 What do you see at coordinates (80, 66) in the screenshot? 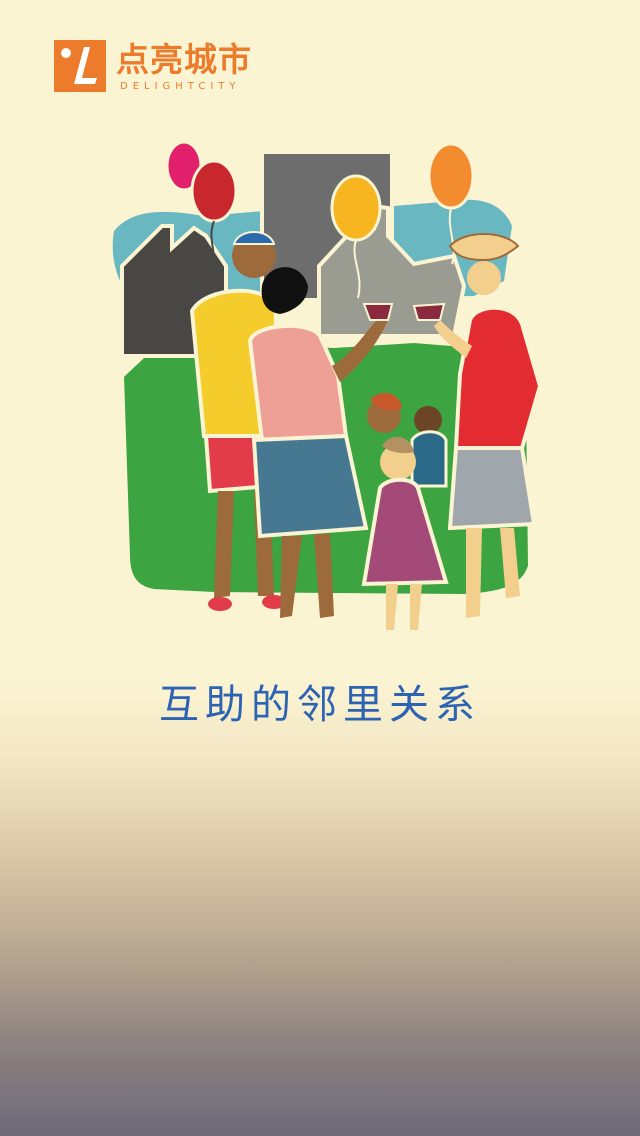
I see `logo-icon` at bounding box center [80, 66].